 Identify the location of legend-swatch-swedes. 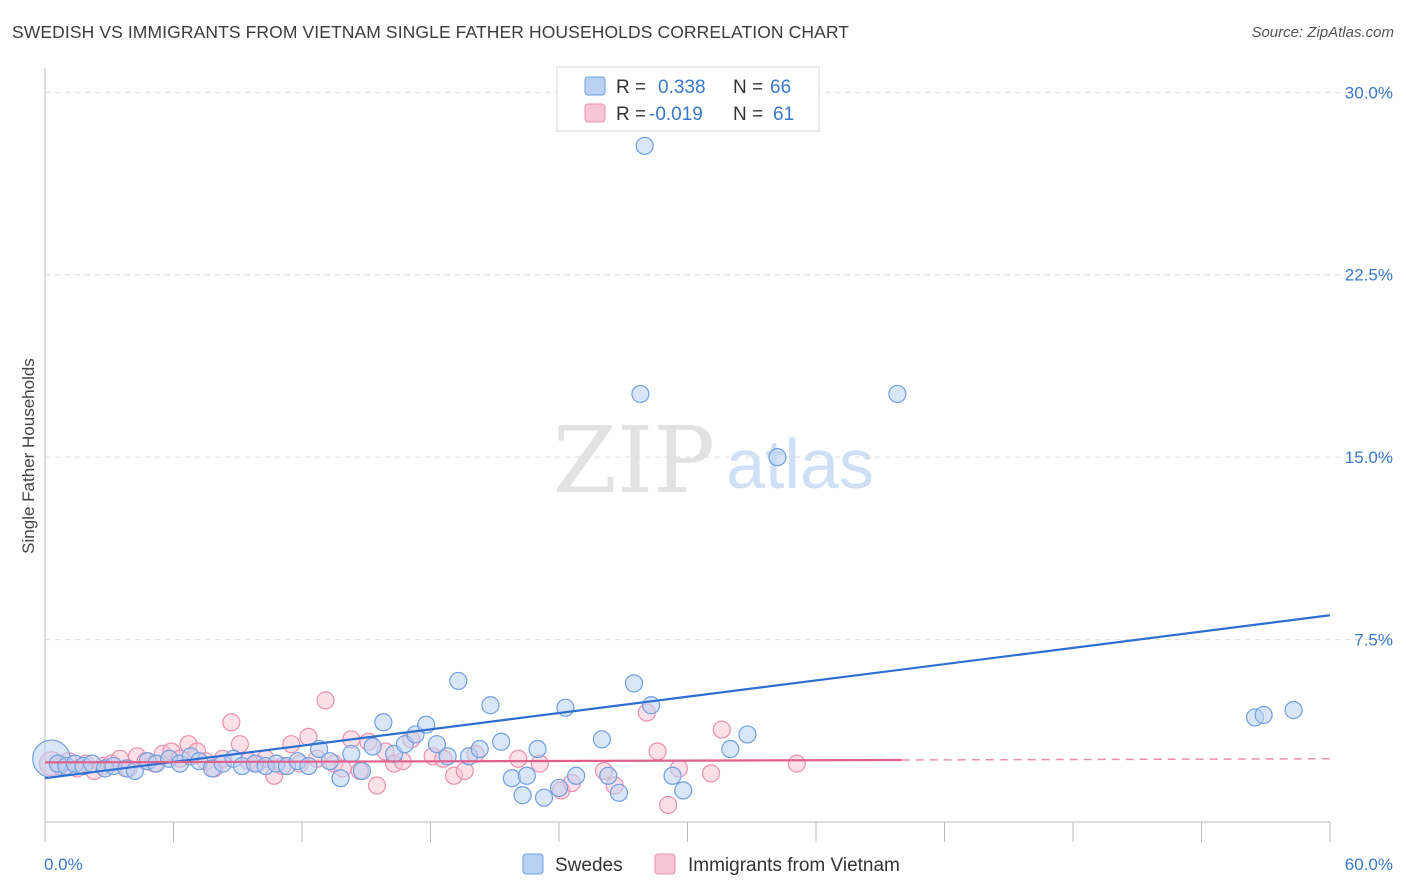
(595, 86).